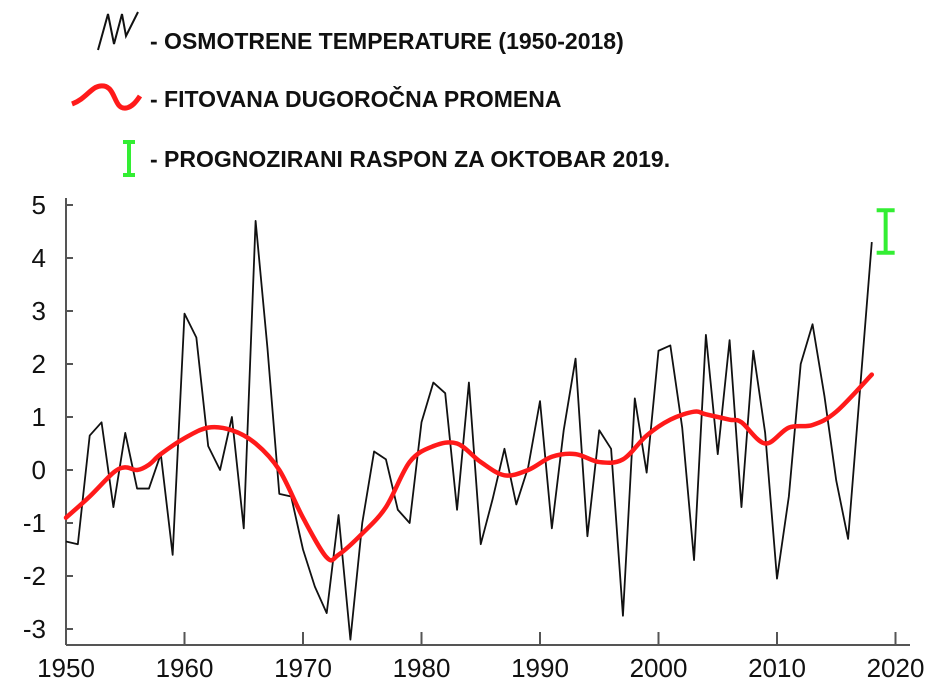 Image resolution: width=940 pixels, height=695 pixels. I want to click on x-tick-label: 2010, so click(777, 668).